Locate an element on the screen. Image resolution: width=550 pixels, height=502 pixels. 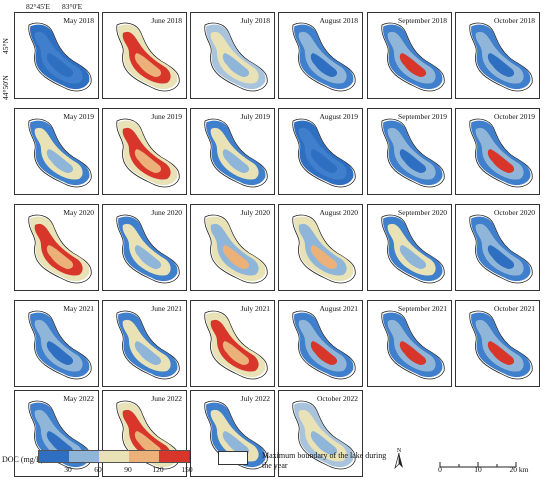
map-panel: August 2021 is located at coordinates (320, 343).